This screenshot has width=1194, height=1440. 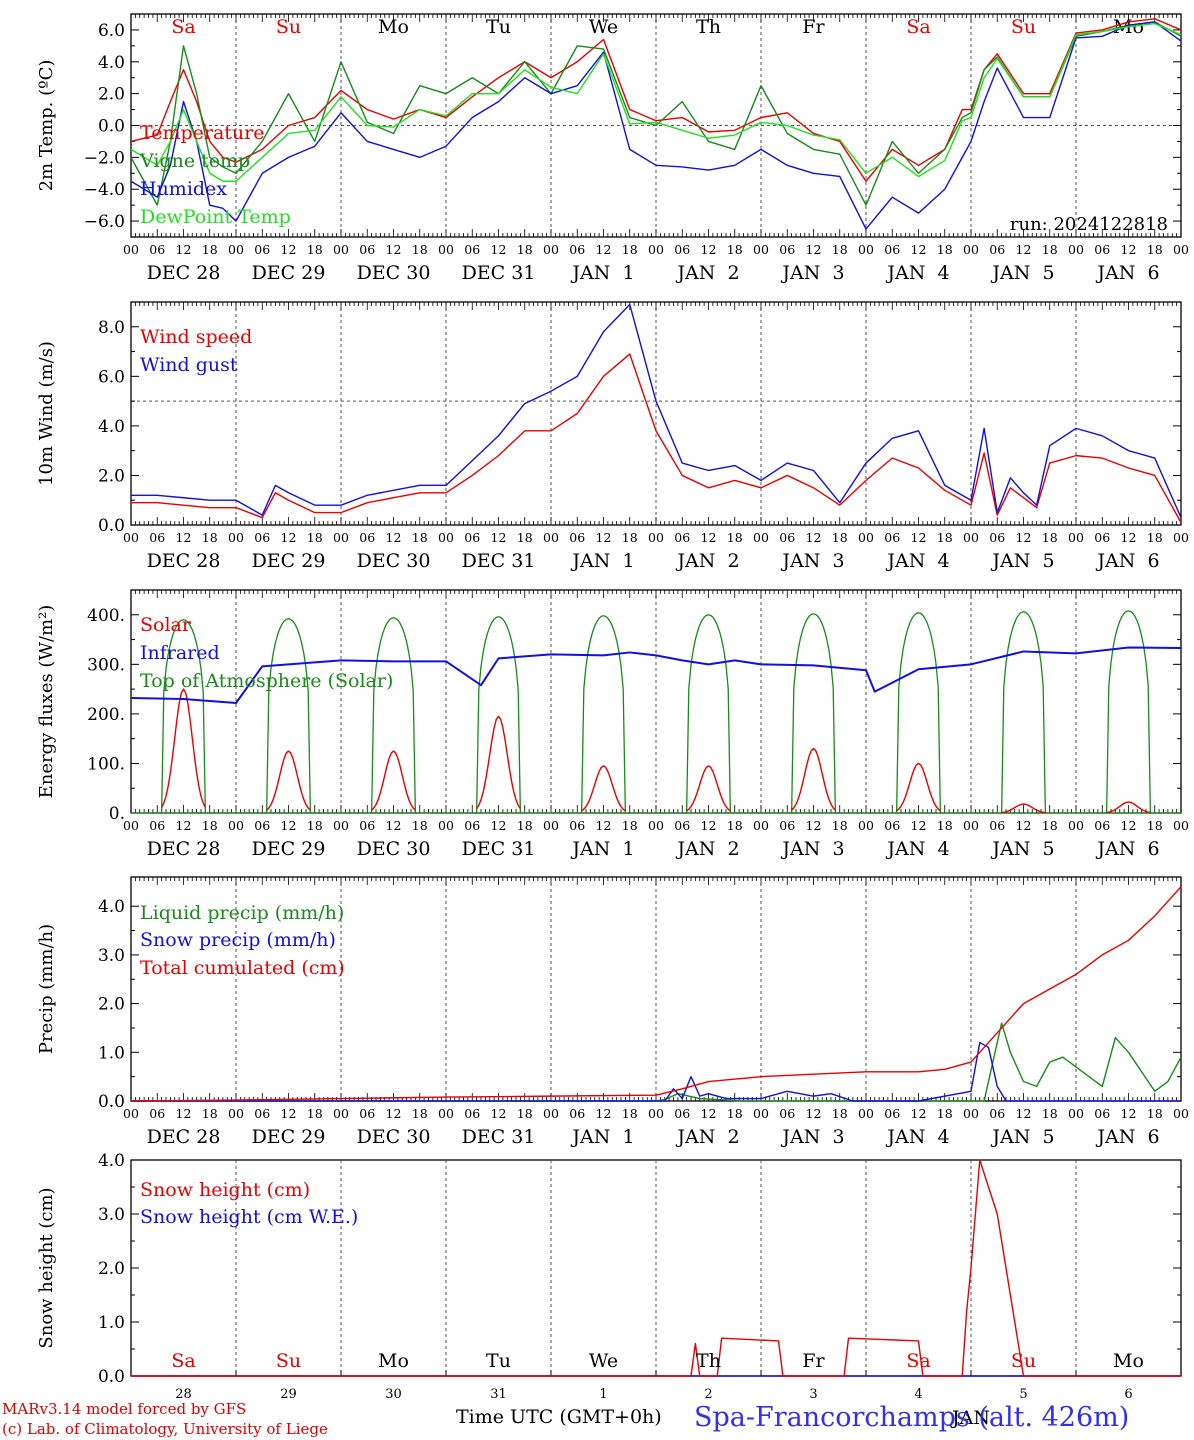 What do you see at coordinates (183, 1394) in the screenshot?
I see `bottom-day-number: 28` at bounding box center [183, 1394].